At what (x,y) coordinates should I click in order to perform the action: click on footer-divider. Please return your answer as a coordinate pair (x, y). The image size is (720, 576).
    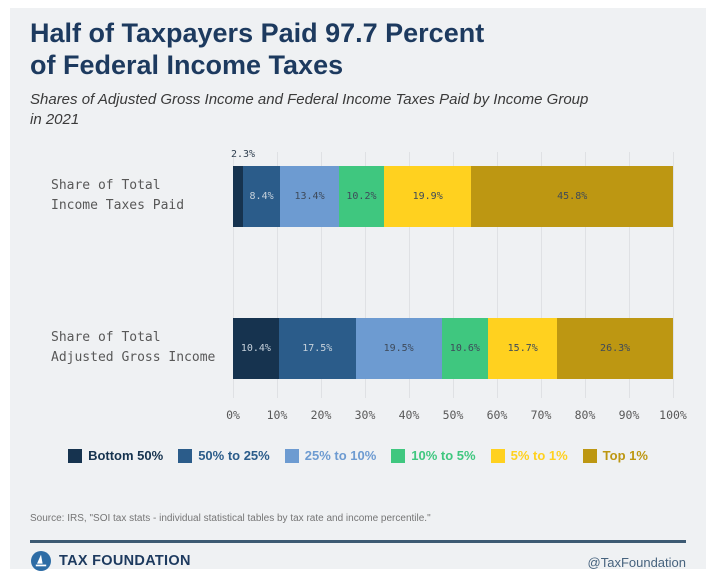
    Looking at the image, I should click on (358, 541).